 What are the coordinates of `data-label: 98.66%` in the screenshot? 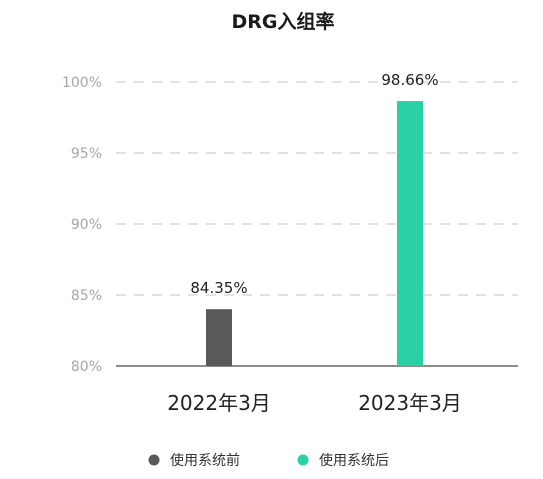 It's located at (409, 80).